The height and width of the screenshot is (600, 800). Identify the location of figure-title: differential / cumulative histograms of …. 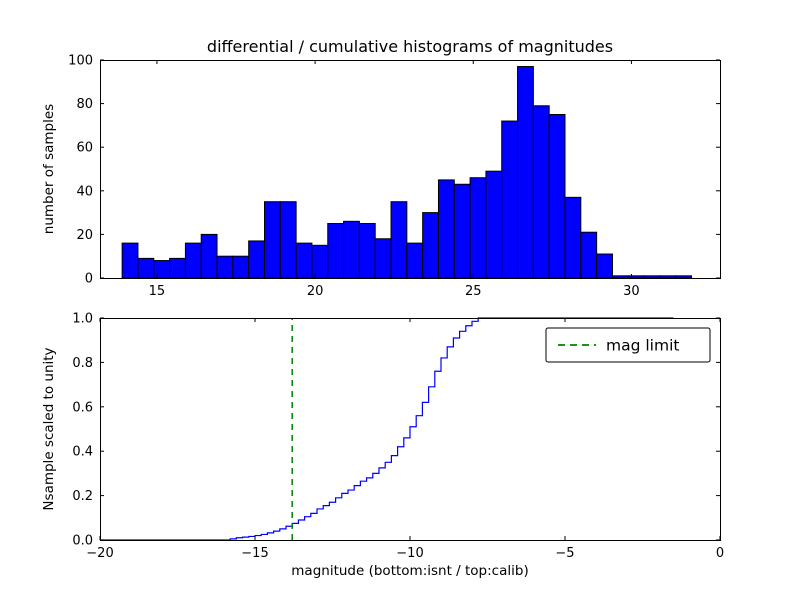
(410, 46).